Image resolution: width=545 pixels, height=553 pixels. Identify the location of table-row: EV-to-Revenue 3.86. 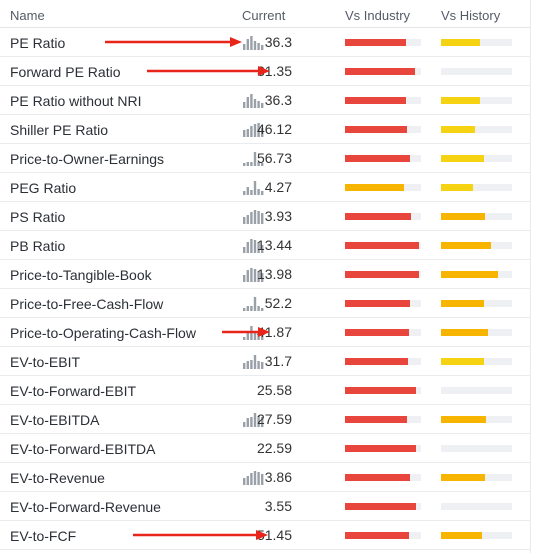
(265, 477).